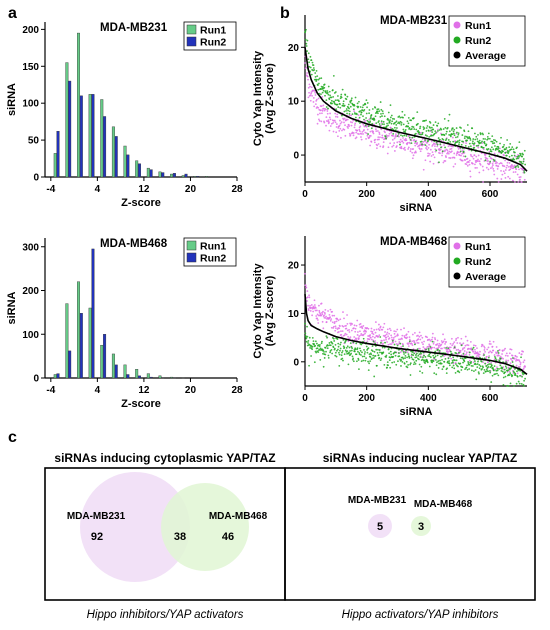 The height and width of the screenshot is (630, 550). Describe the element at coordinates (198, 177) in the screenshot. I see `bar-run2` at that location.